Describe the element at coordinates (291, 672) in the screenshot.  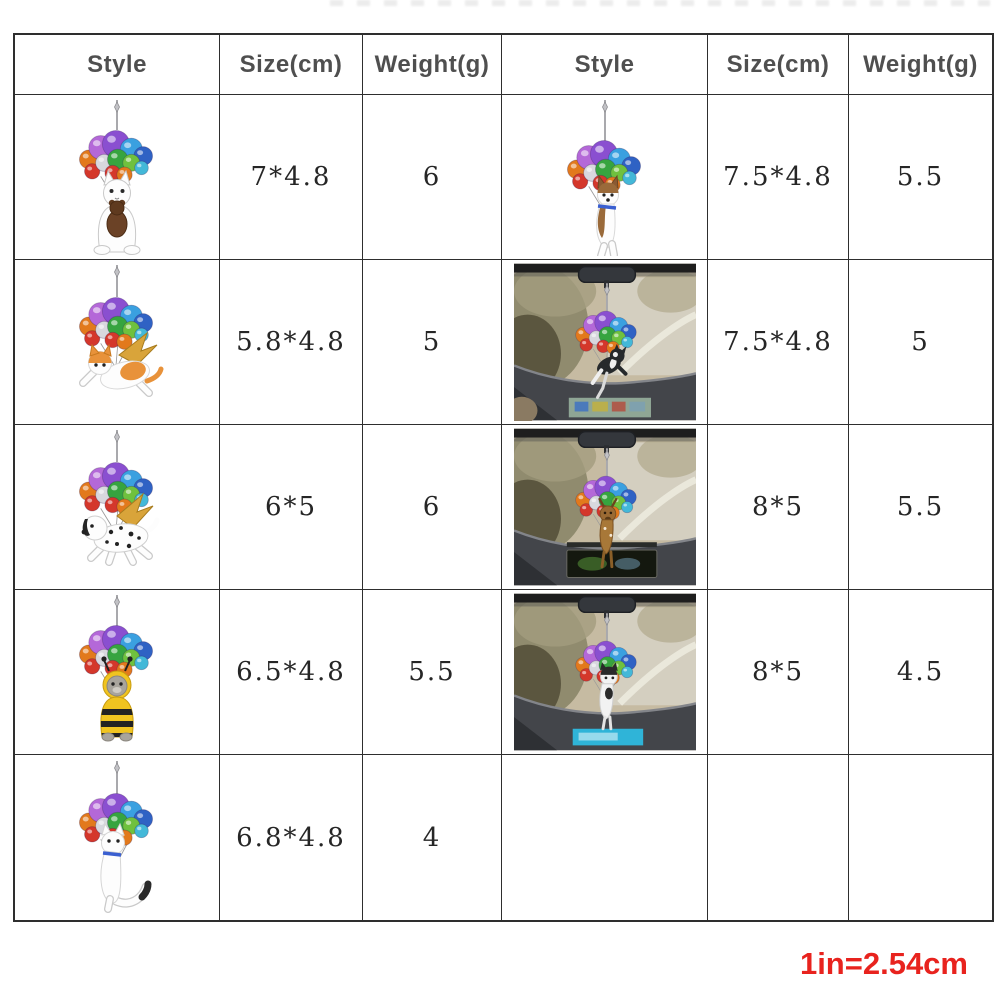
I see `size-value: 6.5*4.8` at that location.